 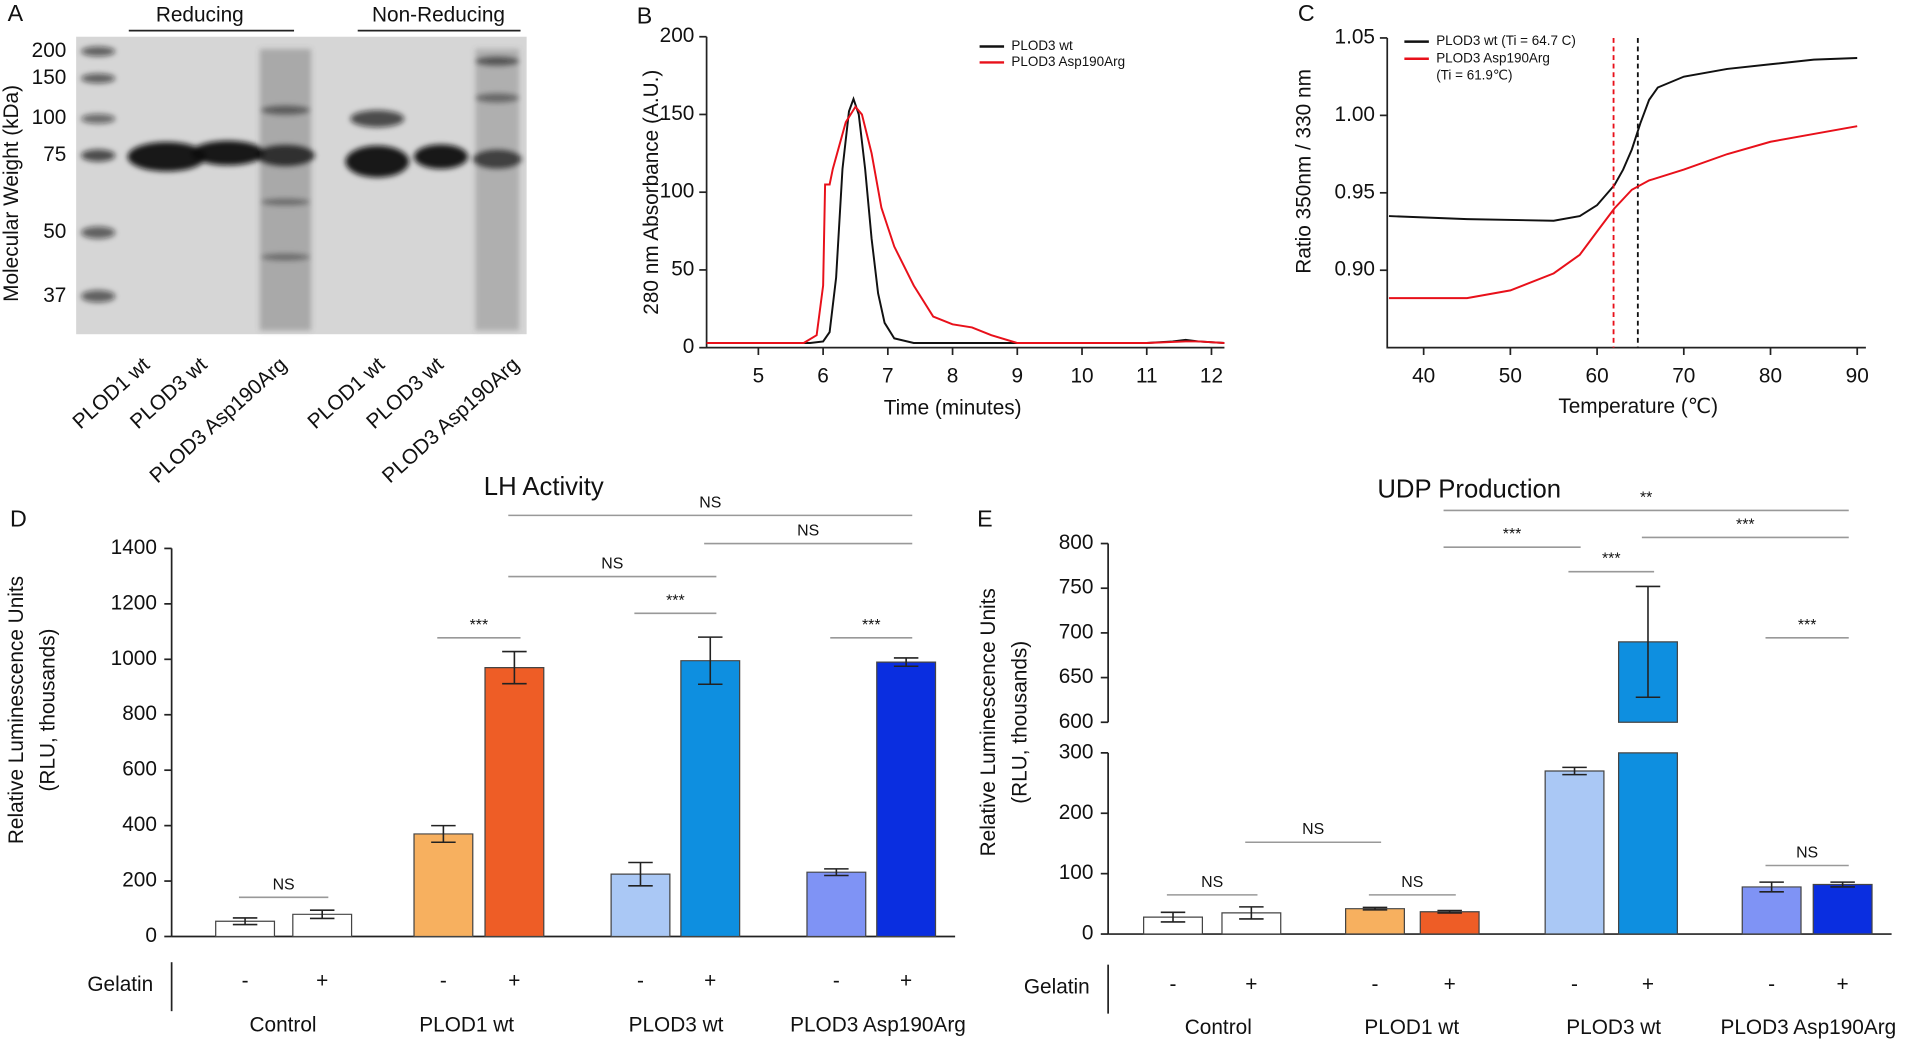 What do you see at coordinates (1076, 676) in the screenshot?
I see `y-tick-label: 650` at bounding box center [1076, 676].